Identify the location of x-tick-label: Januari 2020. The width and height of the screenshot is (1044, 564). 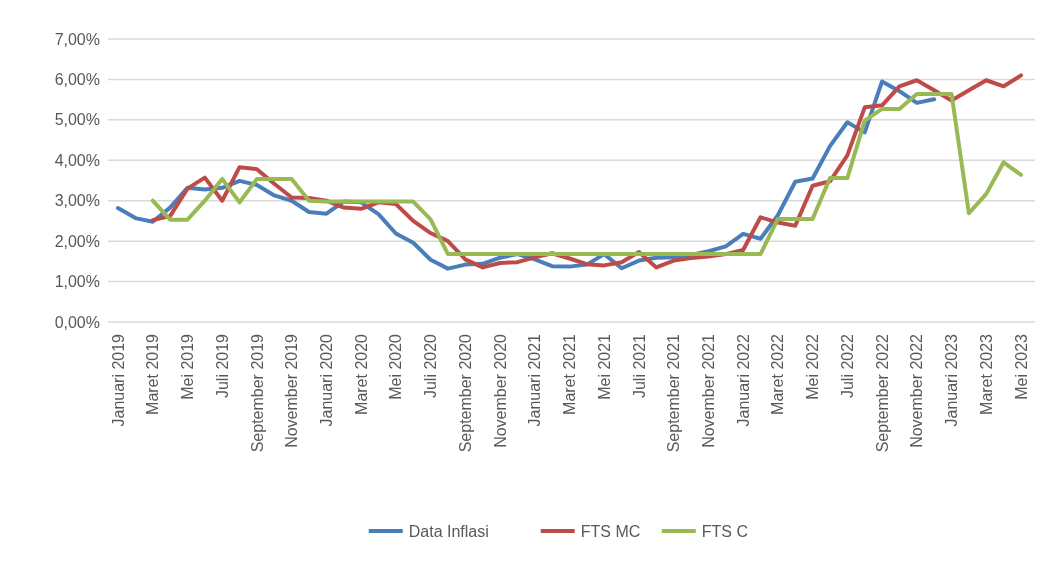
(326, 380).